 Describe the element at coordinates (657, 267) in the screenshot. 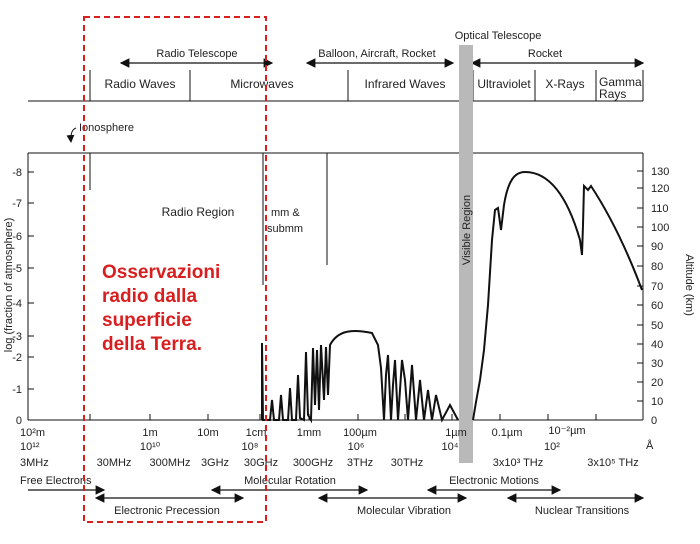

I see `y-right-tick-80: 80` at that location.